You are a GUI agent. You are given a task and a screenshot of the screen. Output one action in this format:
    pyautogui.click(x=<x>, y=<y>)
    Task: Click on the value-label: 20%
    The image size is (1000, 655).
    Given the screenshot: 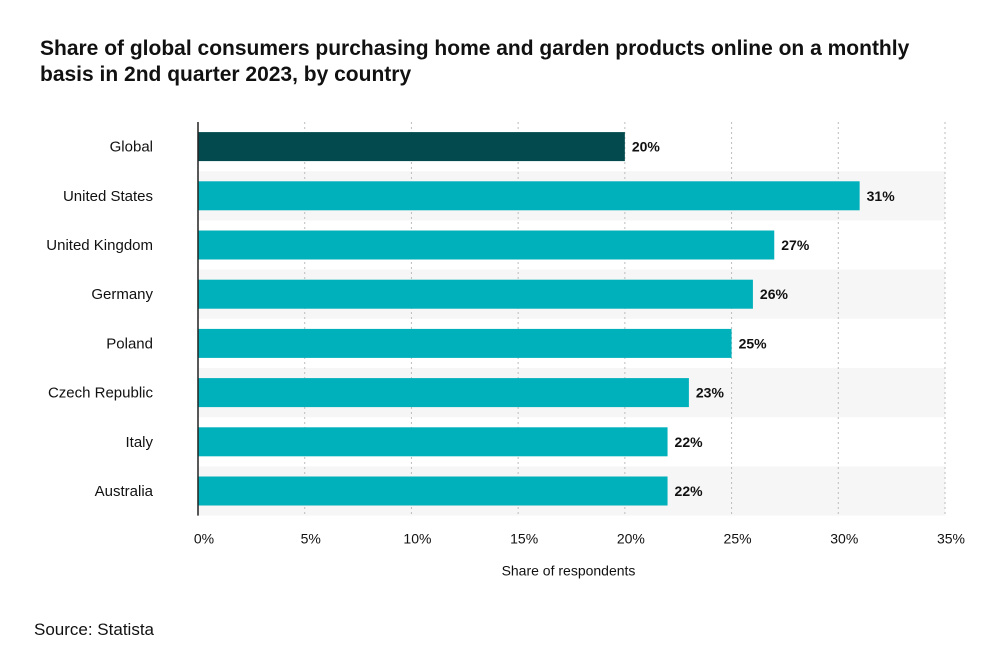 What is the action you would take?
    pyautogui.click(x=646, y=147)
    